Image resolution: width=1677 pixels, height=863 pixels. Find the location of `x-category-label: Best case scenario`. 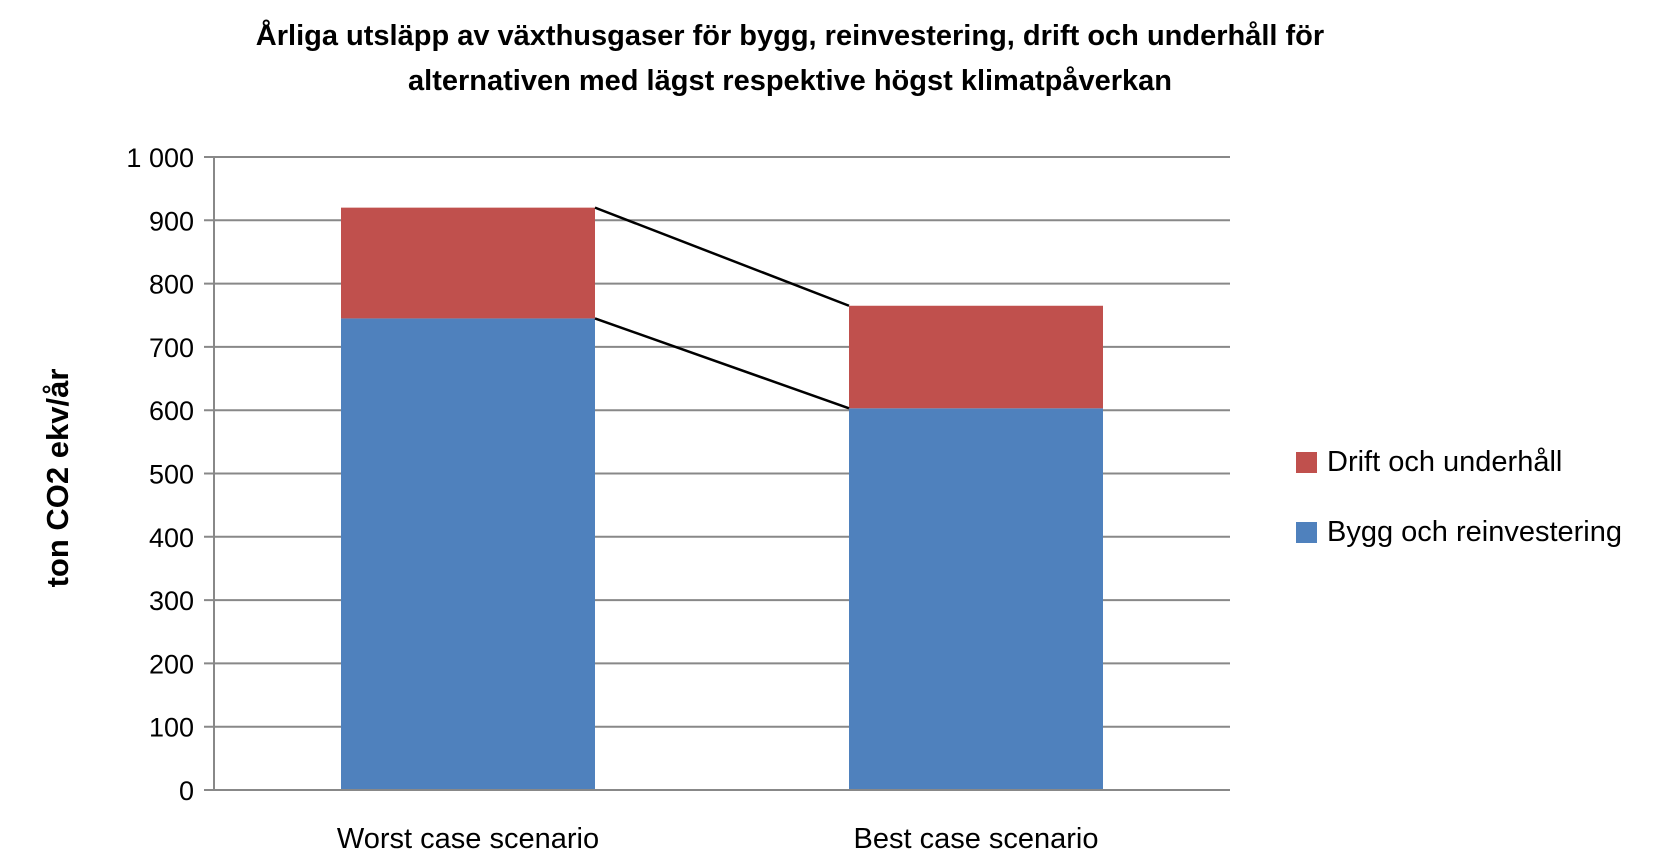

x-category-label: Best case scenario is located at coordinates (975, 839).